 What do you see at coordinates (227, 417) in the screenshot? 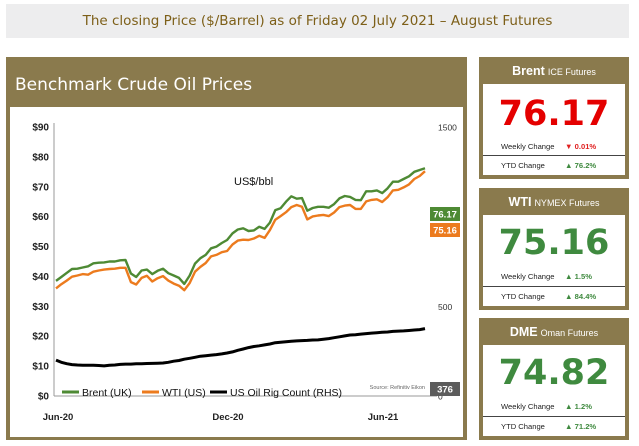
I see `x-tick-label: Dec-20` at bounding box center [227, 417].